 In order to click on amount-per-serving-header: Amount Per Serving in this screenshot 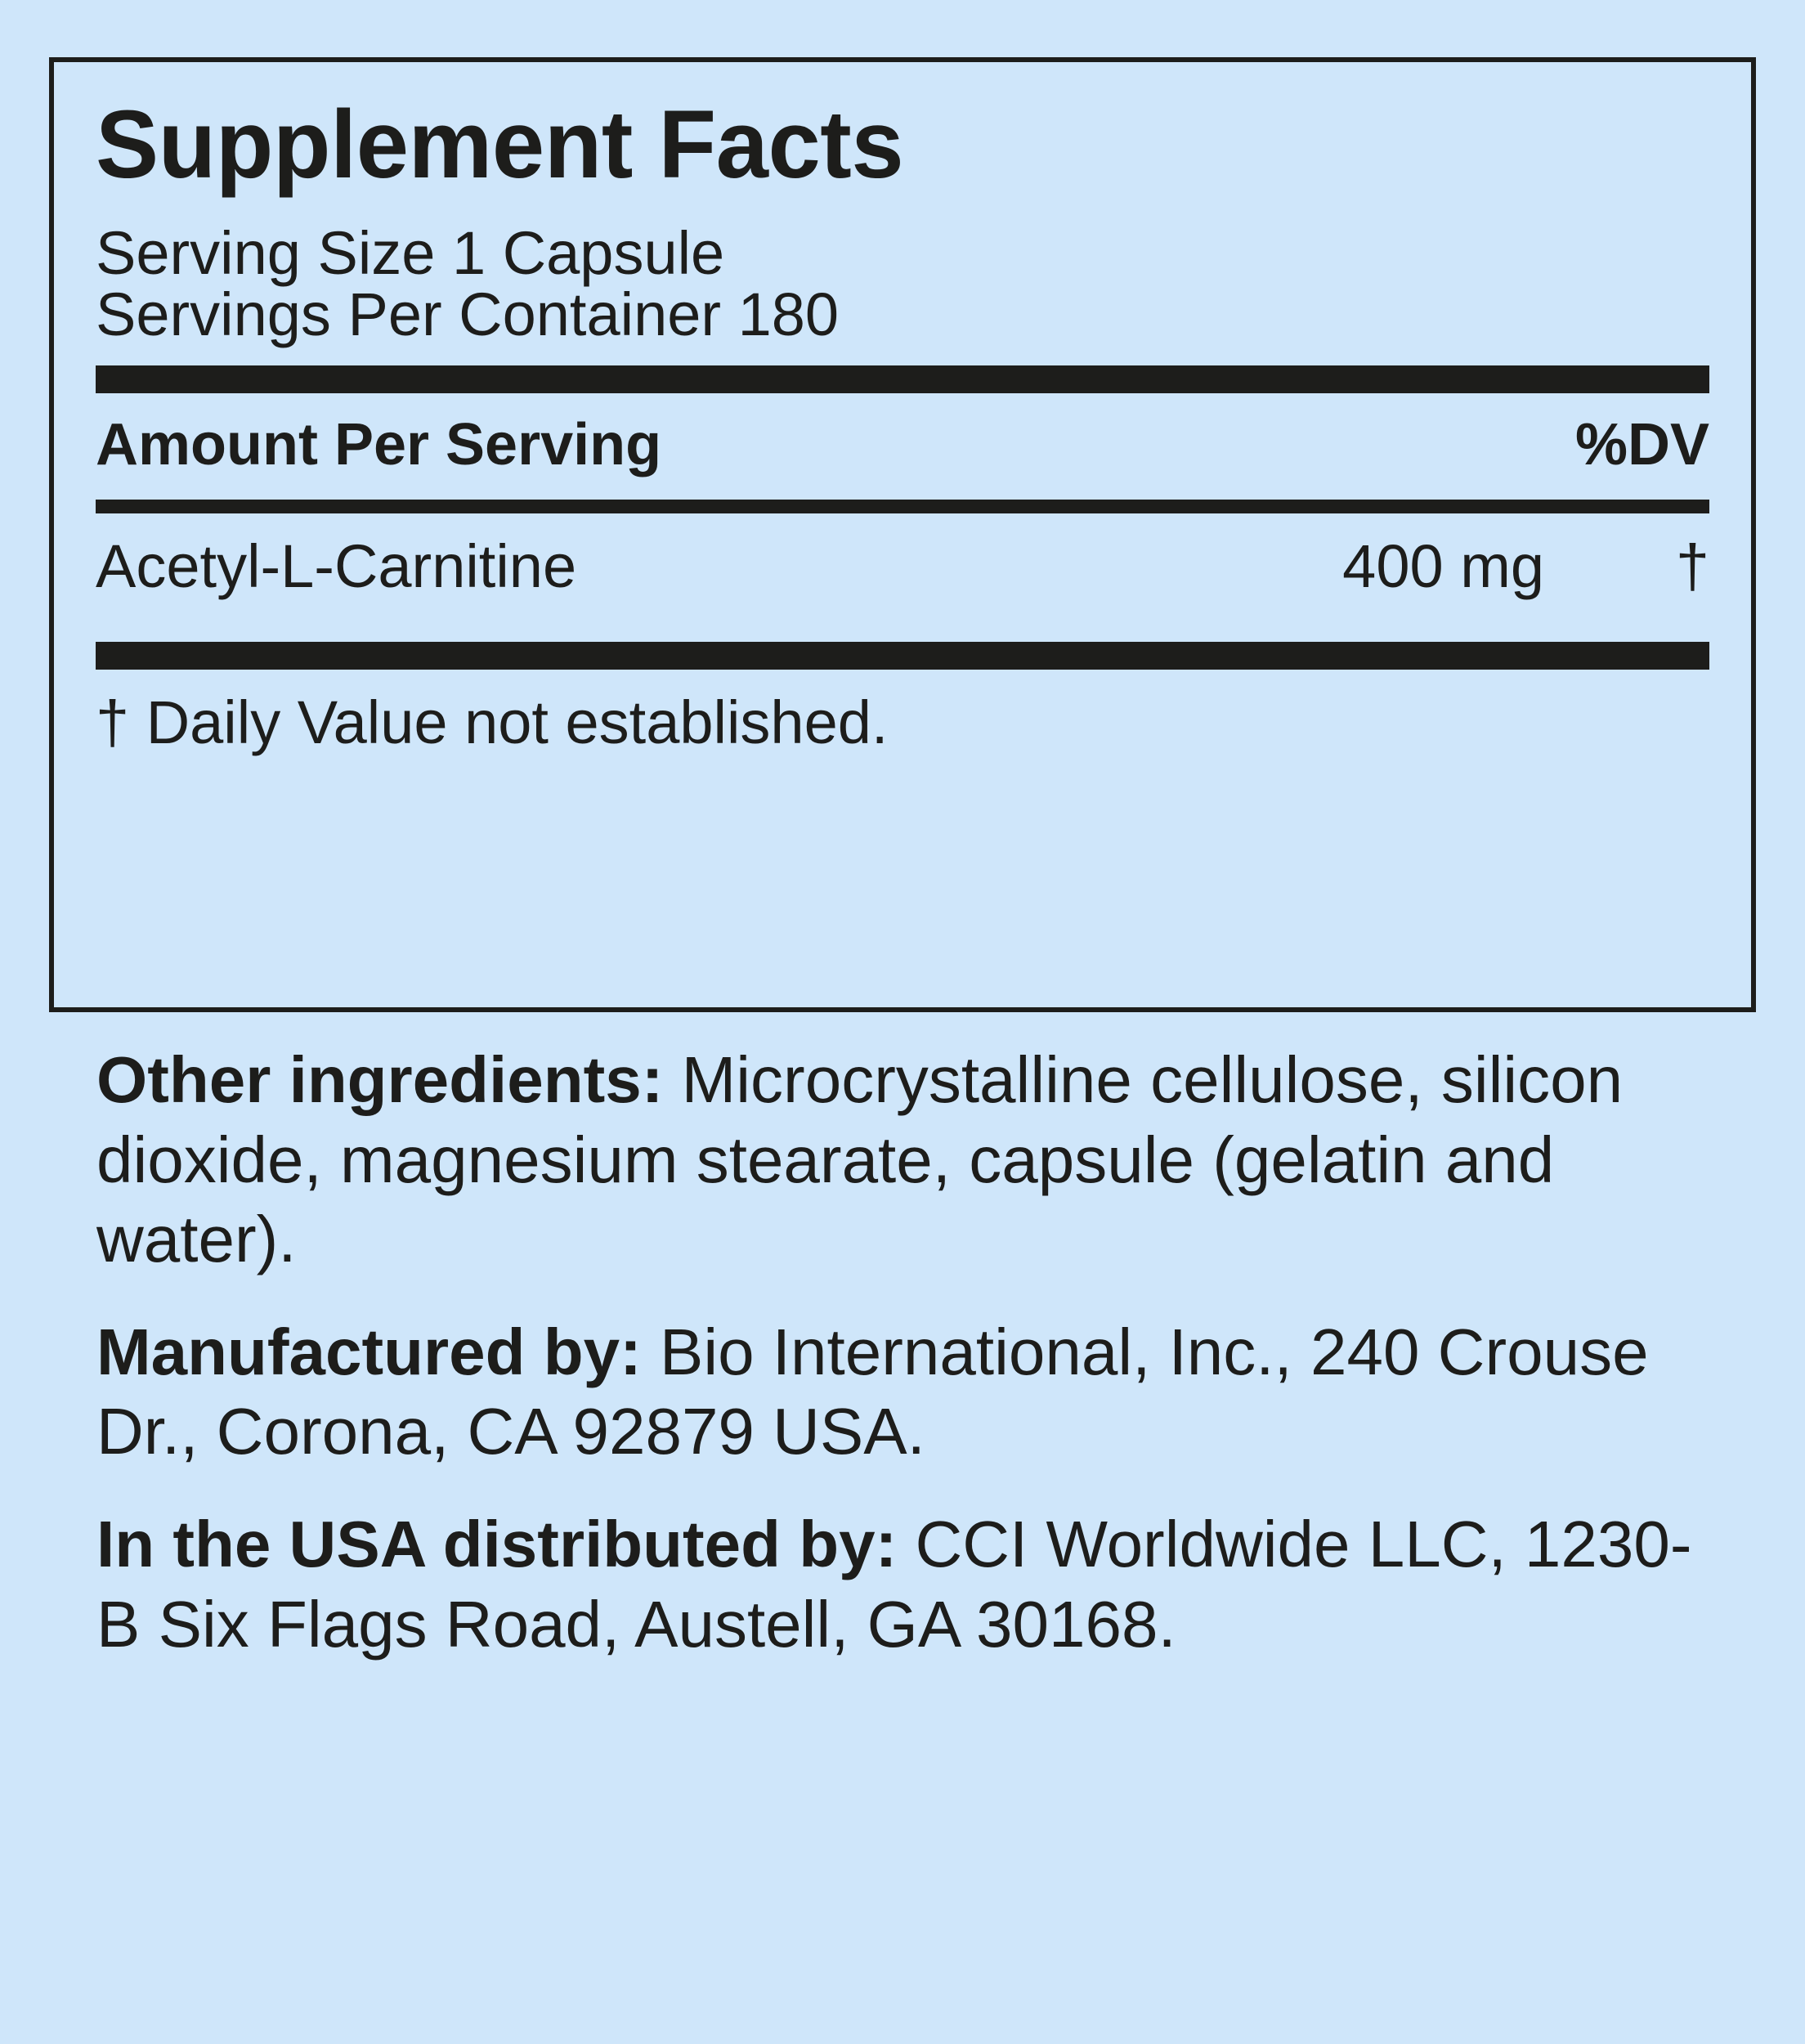, I will do `click(379, 444)`.